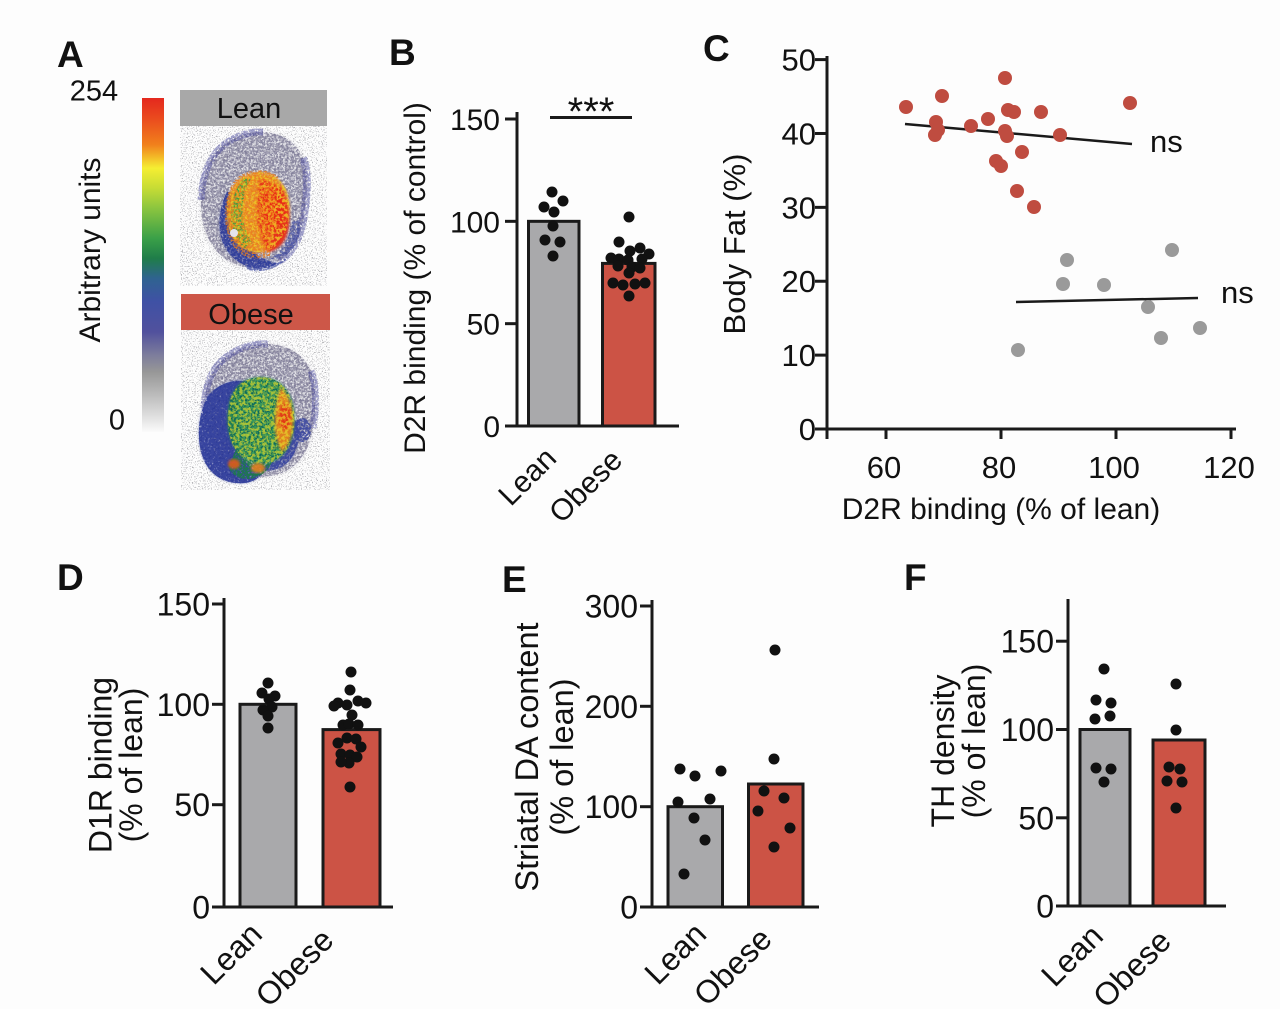 The height and width of the screenshot is (1014, 1280). What do you see at coordinates (799, 281) in the screenshot?
I see `svg-text: 20` at bounding box center [799, 281].